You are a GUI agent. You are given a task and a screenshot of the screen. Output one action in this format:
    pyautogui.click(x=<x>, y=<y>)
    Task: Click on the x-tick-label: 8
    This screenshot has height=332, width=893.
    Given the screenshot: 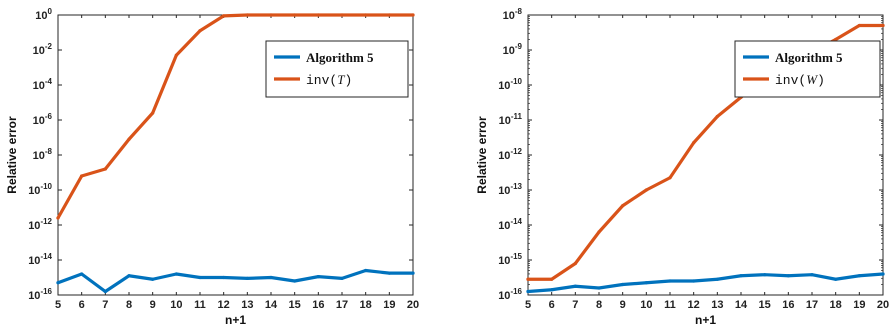 What is the action you would take?
    pyautogui.click(x=599, y=305)
    